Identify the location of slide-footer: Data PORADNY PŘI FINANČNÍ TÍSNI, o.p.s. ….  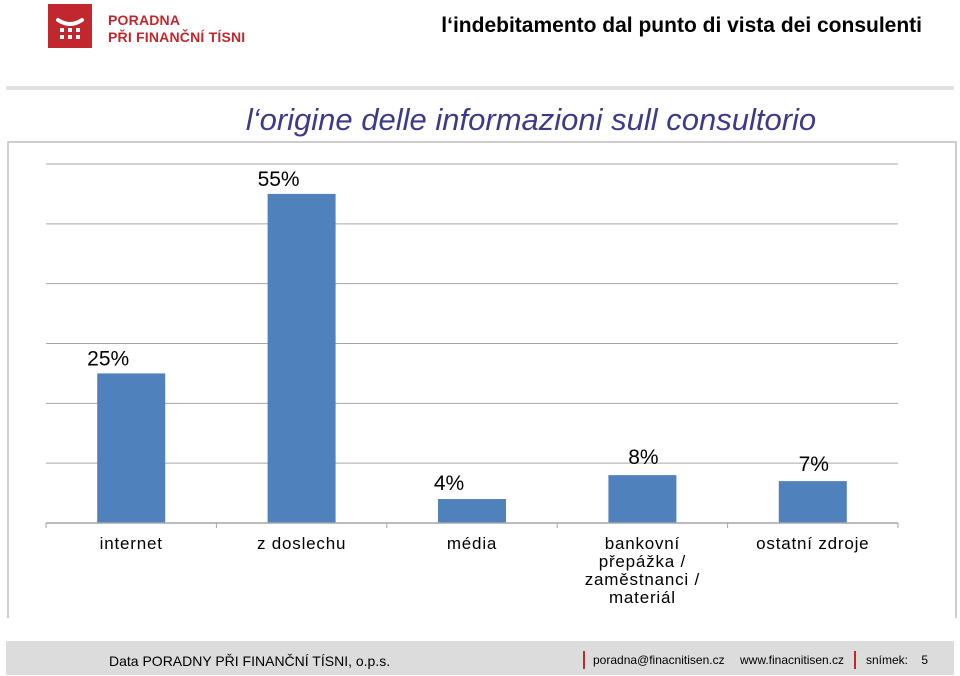
(480, 658).